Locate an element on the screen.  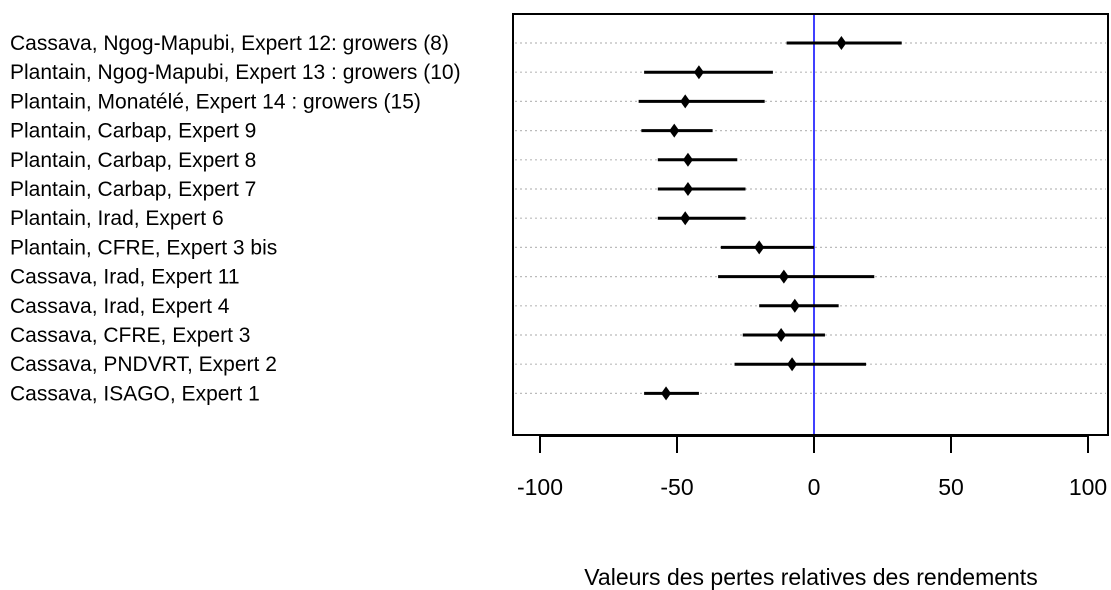
row-label: Cassava, CFRE, Expert 3 is located at coordinates (130, 335).